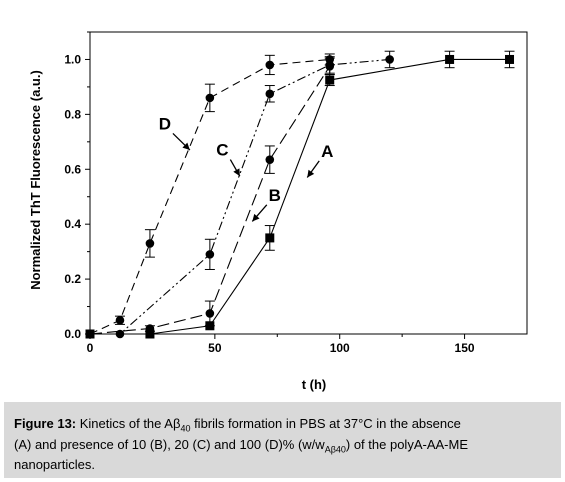 The width and height of the screenshot is (565, 482). What do you see at coordinates (72, 114) in the screenshot?
I see `y-tick-label: 0.8` at bounding box center [72, 114].